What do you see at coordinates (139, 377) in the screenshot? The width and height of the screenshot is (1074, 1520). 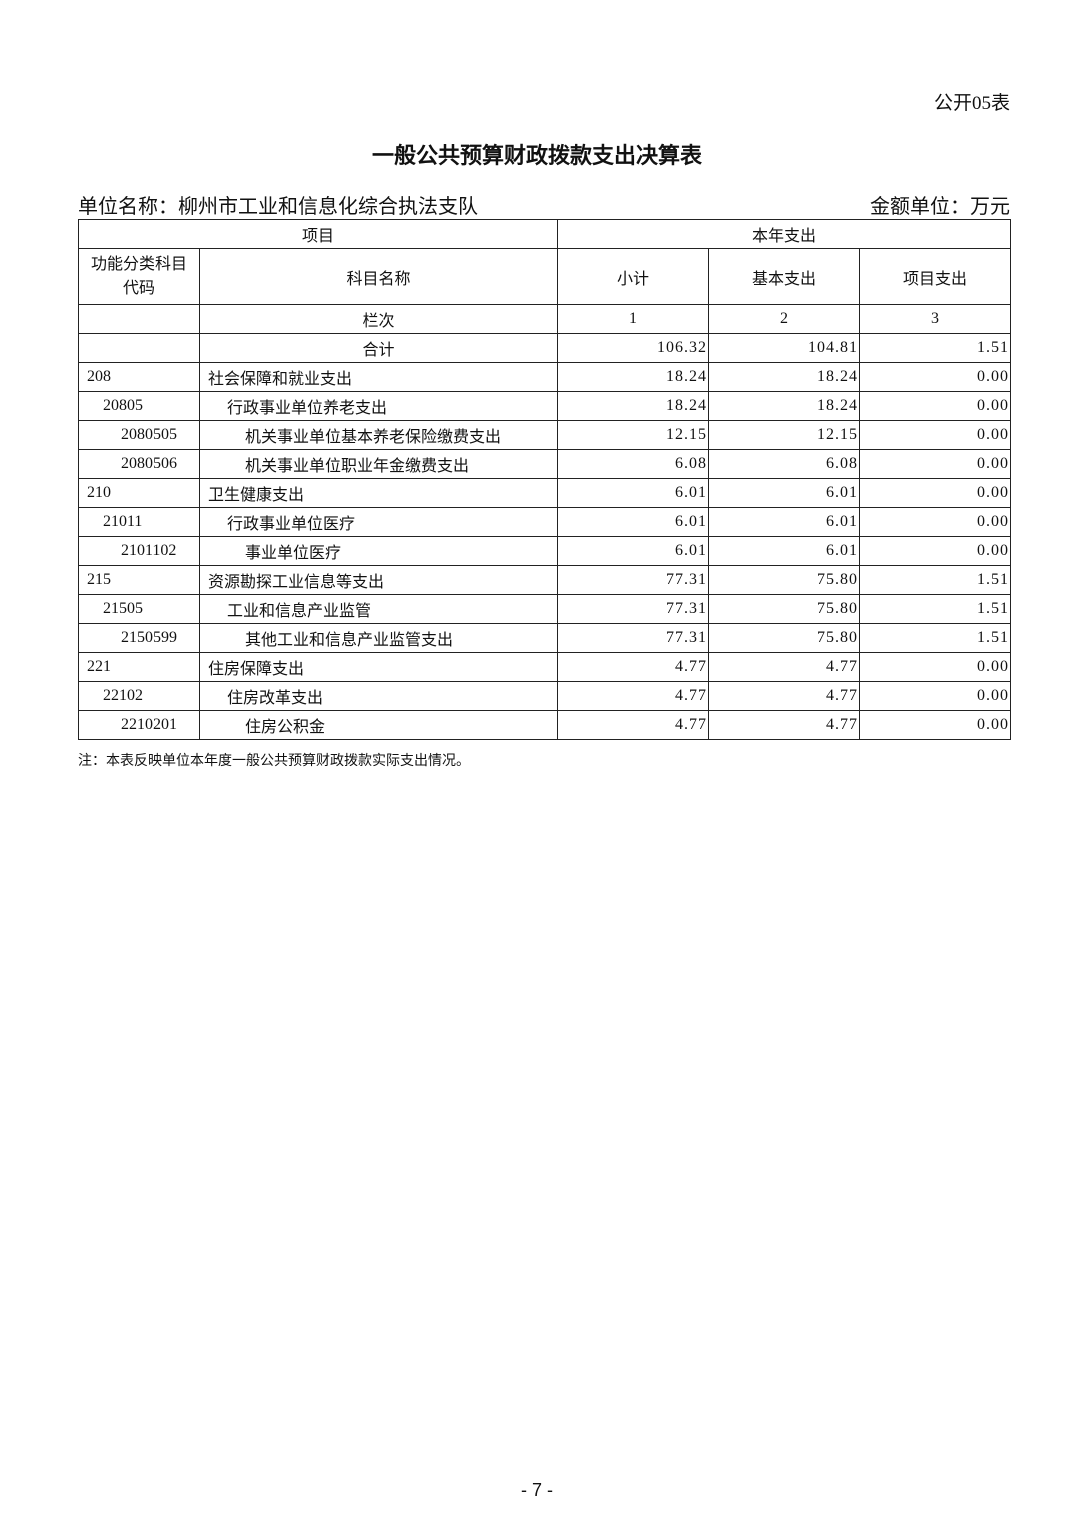 I see `code-cell: 208` at bounding box center [139, 377].